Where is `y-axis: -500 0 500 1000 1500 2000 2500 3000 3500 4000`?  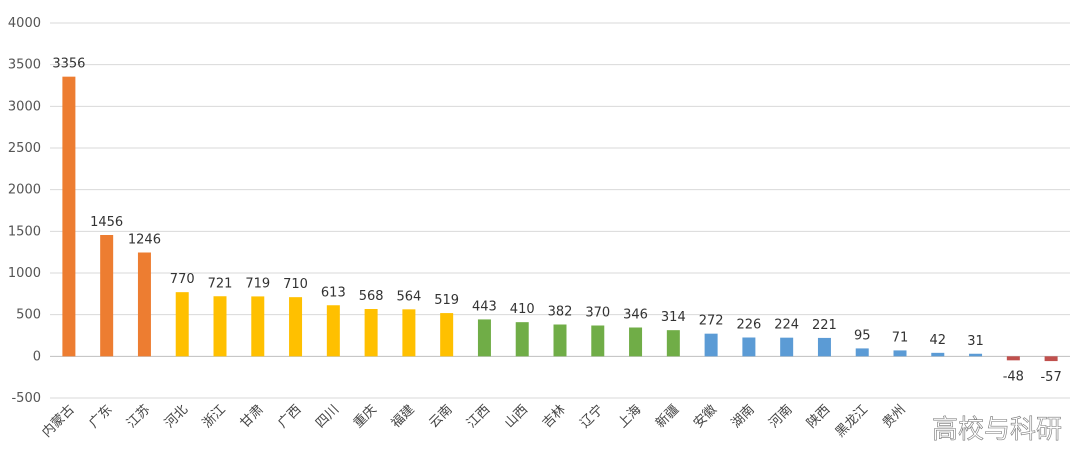 y-axis: -500 0 500 1000 1500 2000 2500 3000 3500 4000 is located at coordinates (24, 211).